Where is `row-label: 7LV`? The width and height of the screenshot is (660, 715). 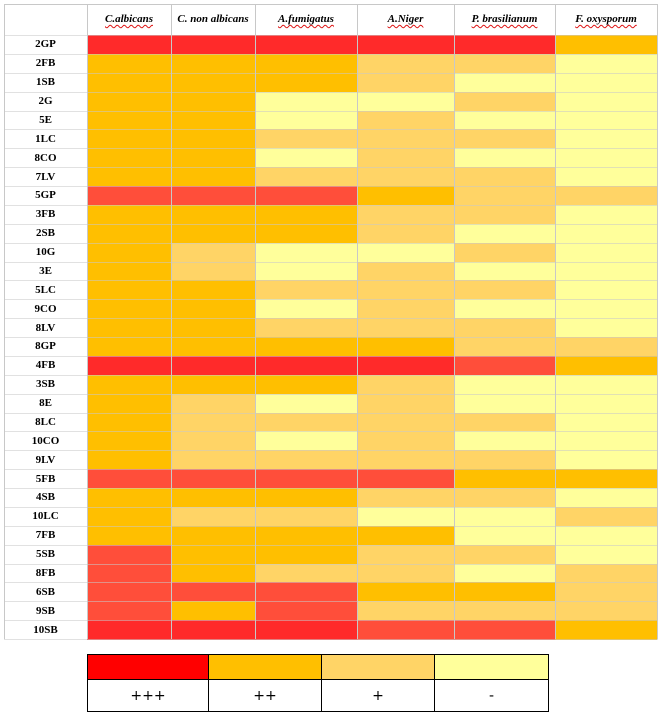 row-label: 7LV is located at coordinates (45, 176).